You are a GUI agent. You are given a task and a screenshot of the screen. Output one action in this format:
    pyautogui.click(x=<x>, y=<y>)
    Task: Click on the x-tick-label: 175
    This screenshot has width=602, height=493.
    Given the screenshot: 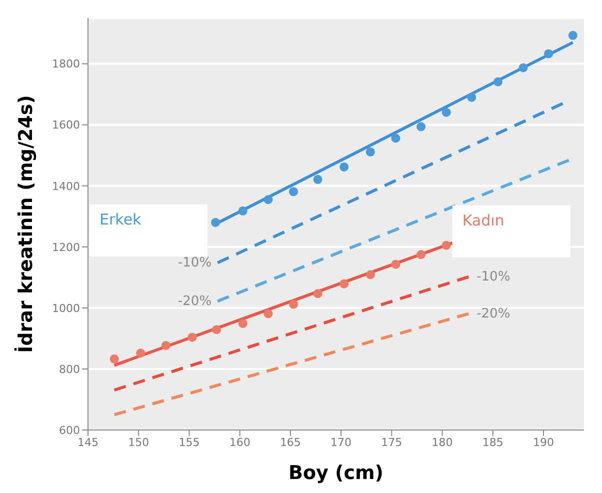 What is the action you would take?
    pyautogui.click(x=391, y=442)
    